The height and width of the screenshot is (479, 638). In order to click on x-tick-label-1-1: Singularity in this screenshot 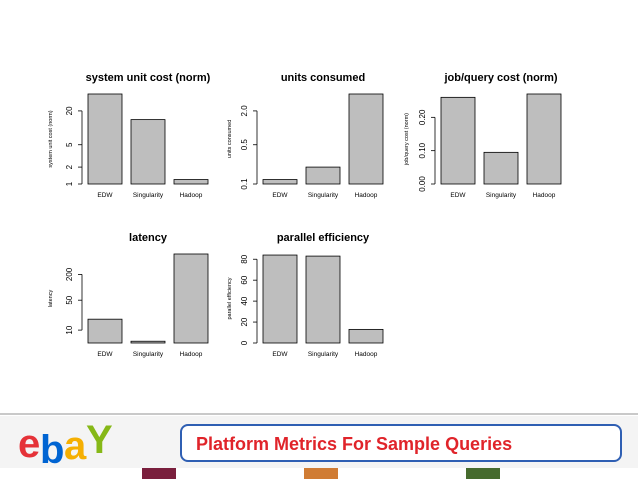, I will do `click(323, 195)`.